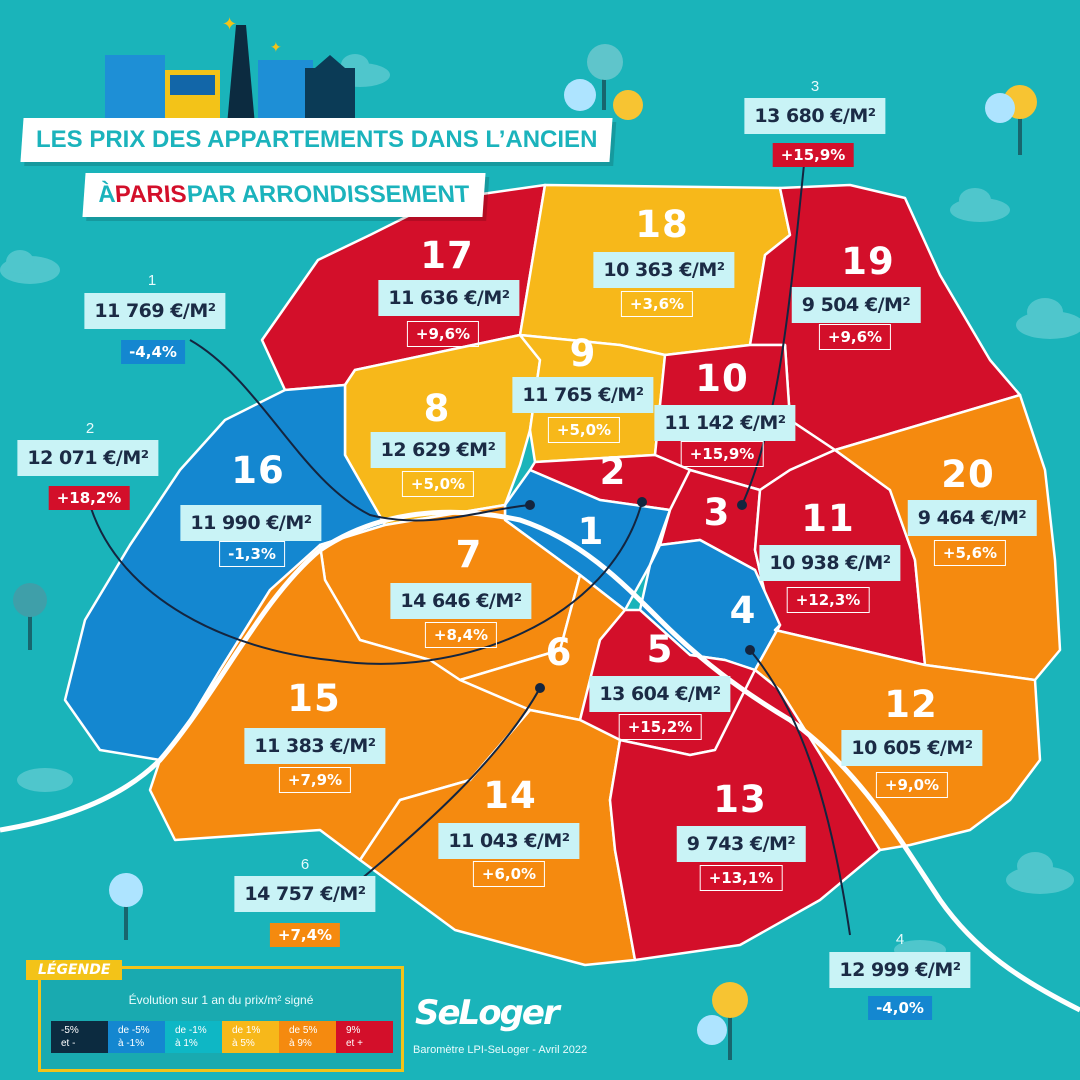 This screenshot has width=1080, height=1080. Describe the element at coordinates (900, 939) in the screenshot. I see `callout-number: 4` at that location.